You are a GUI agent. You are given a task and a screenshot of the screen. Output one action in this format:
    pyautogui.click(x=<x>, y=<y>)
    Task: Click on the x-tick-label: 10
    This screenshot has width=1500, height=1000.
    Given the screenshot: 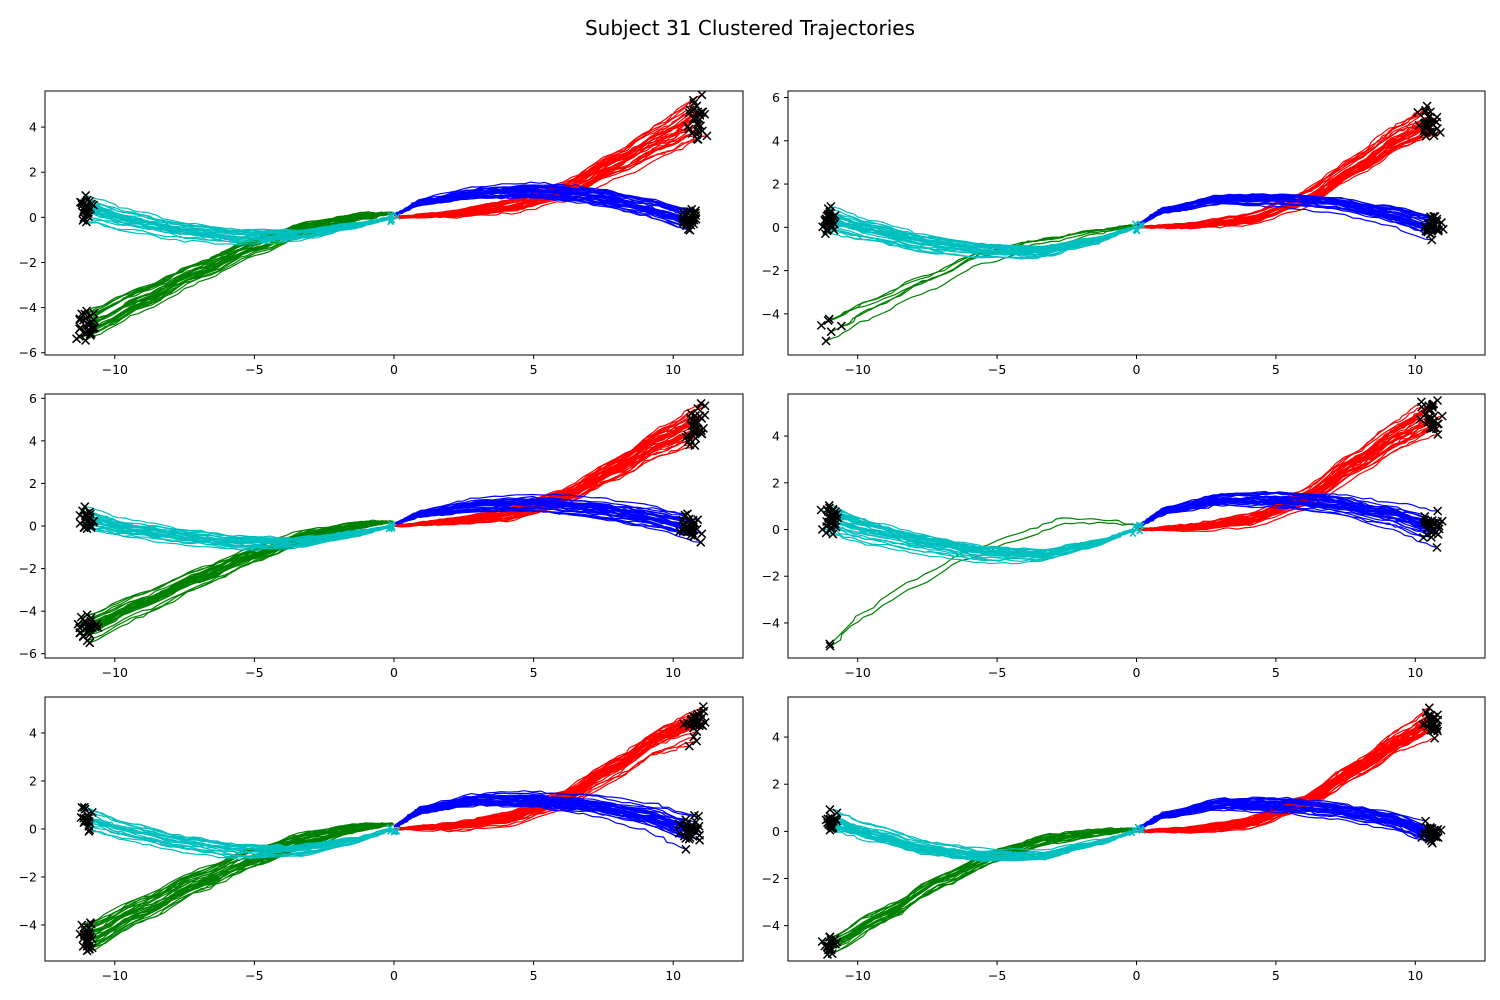 What is the action you would take?
    pyautogui.click(x=673, y=369)
    